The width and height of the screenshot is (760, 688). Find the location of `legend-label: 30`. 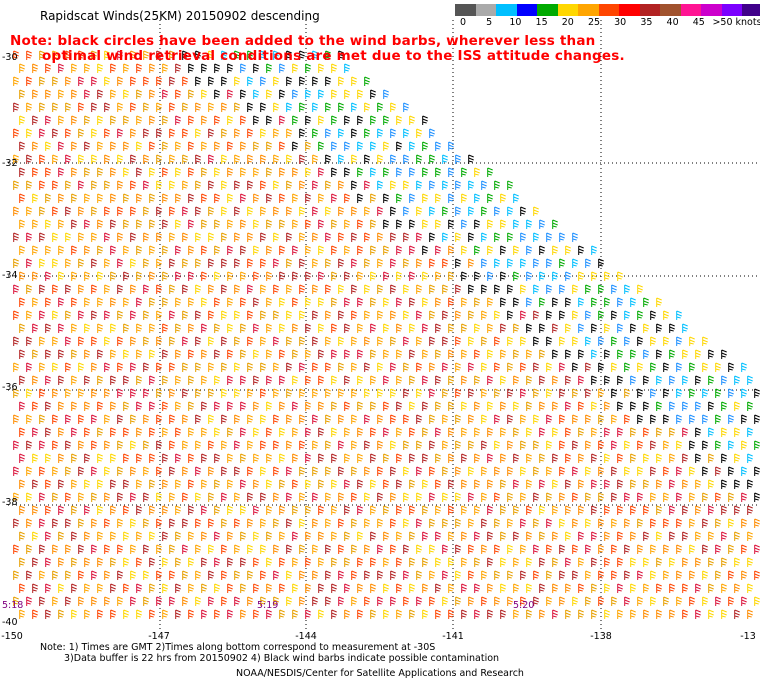

legend-label: 30 is located at coordinates (620, 22).